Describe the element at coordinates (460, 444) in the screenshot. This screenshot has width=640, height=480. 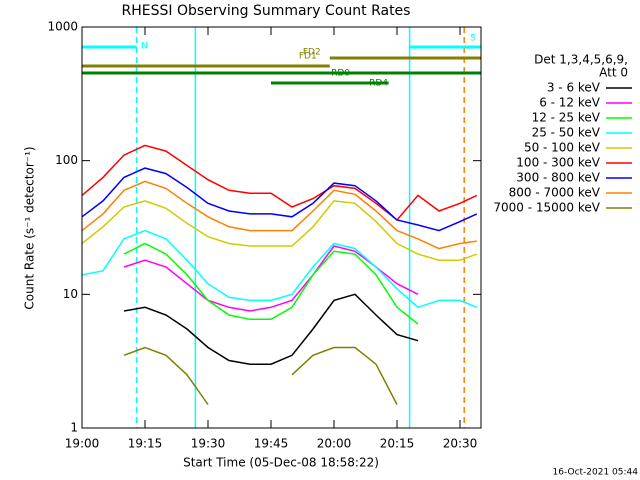
I see `x-tick-label: 20:30` at that location.